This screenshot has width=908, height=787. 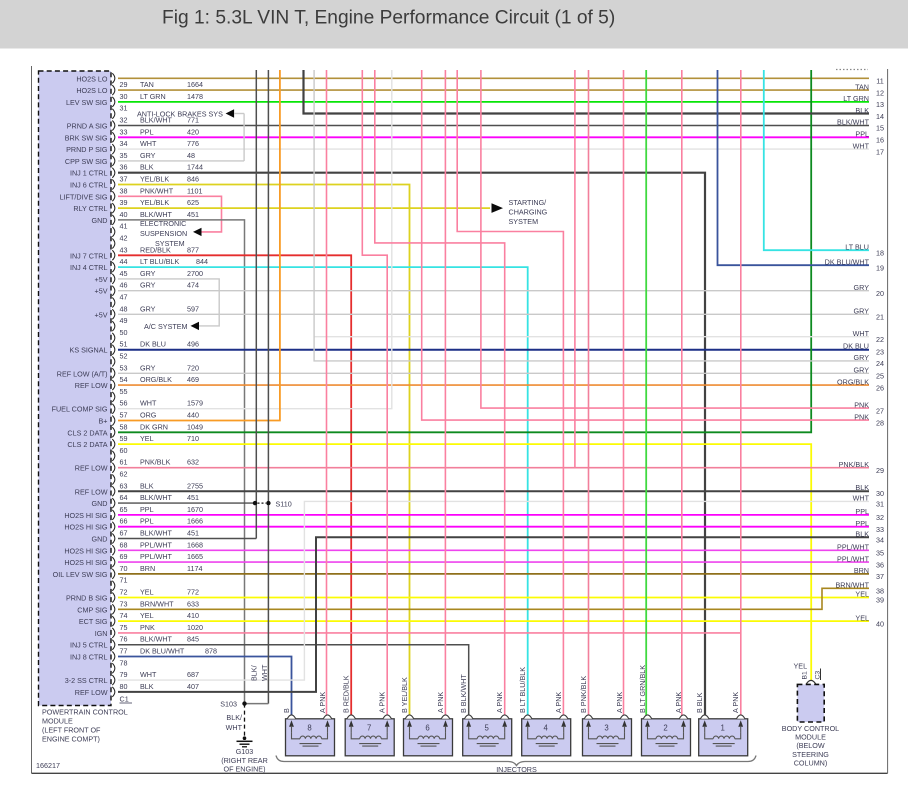 I want to click on svg-text: 8, so click(x=309, y=728).